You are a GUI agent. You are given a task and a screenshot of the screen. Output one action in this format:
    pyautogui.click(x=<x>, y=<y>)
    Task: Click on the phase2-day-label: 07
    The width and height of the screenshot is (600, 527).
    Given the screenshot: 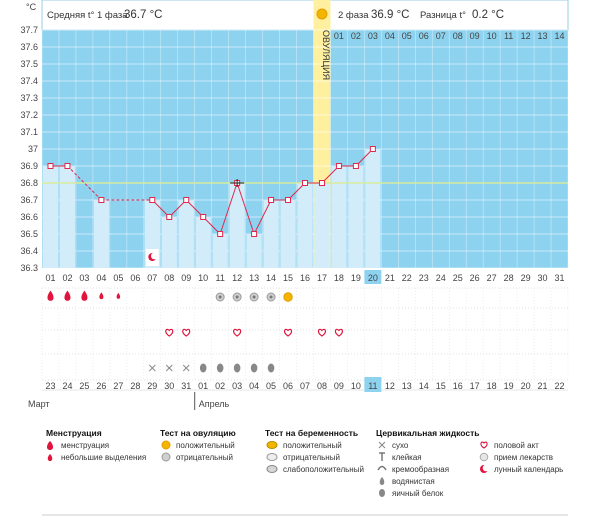 What is the action you would take?
    pyautogui.click(x=441, y=36)
    